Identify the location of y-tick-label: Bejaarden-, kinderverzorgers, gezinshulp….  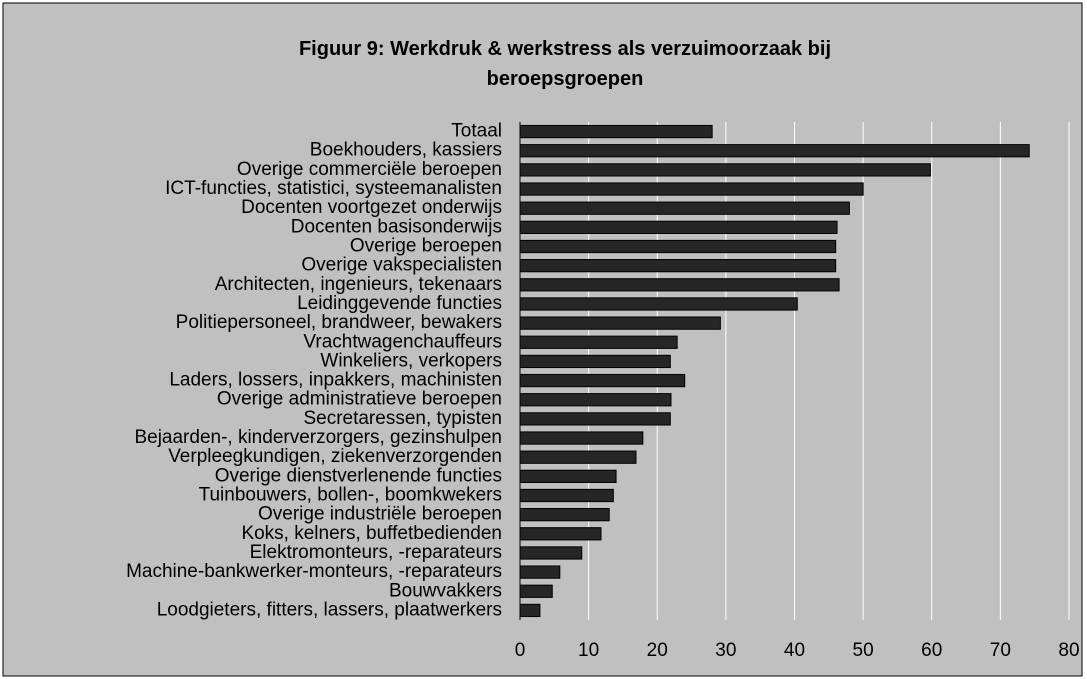
(318, 437).